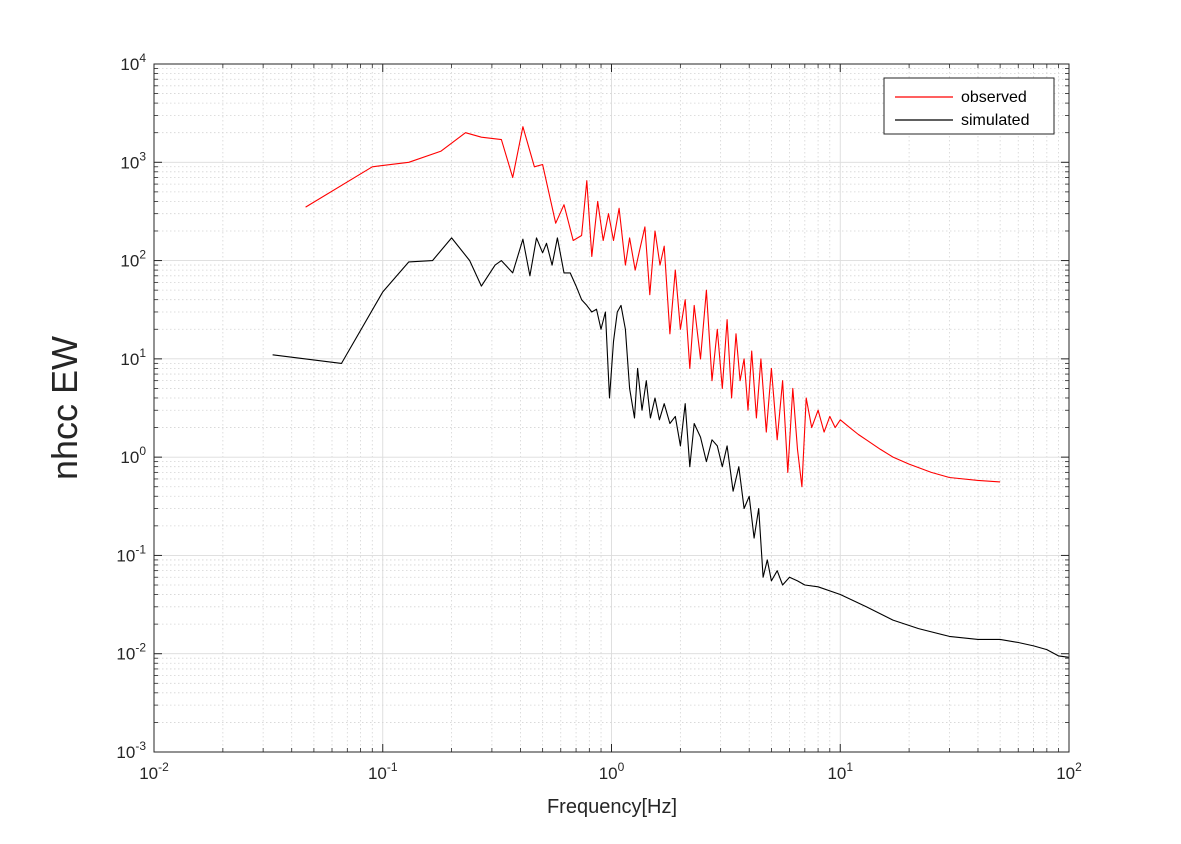 This screenshot has width=1181, height=844. Describe the element at coordinates (612, 771) in the screenshot. I see `x-tick-label: 10⁰` at that location.